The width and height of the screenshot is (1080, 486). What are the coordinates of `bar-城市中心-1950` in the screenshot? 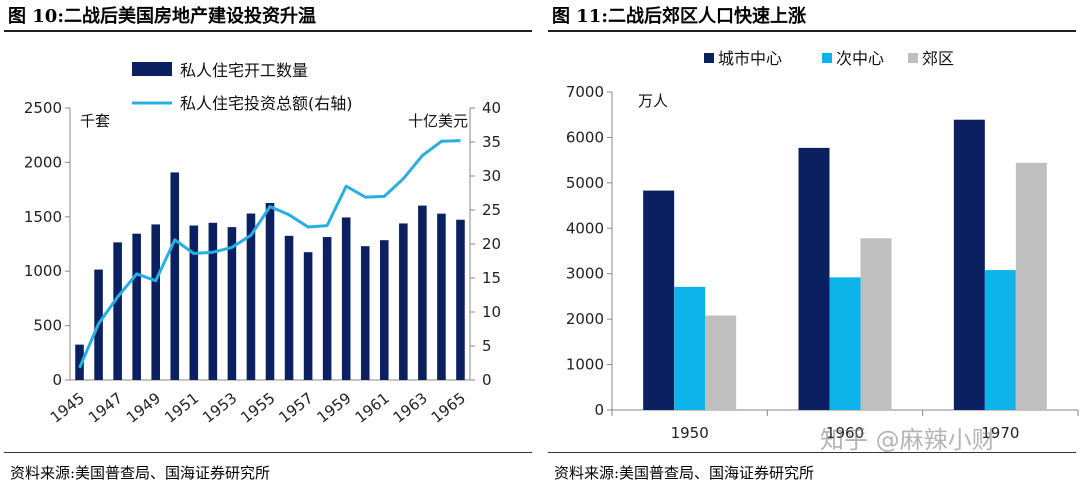 It's located at (659, 300).